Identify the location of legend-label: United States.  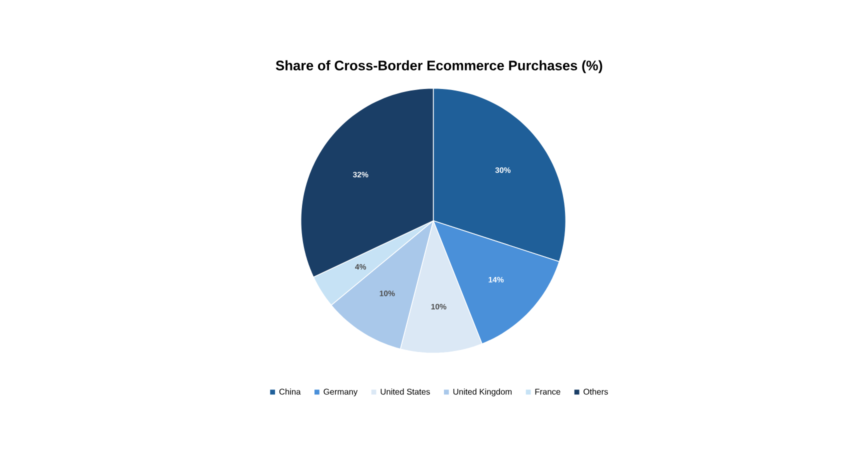
(405, 391).